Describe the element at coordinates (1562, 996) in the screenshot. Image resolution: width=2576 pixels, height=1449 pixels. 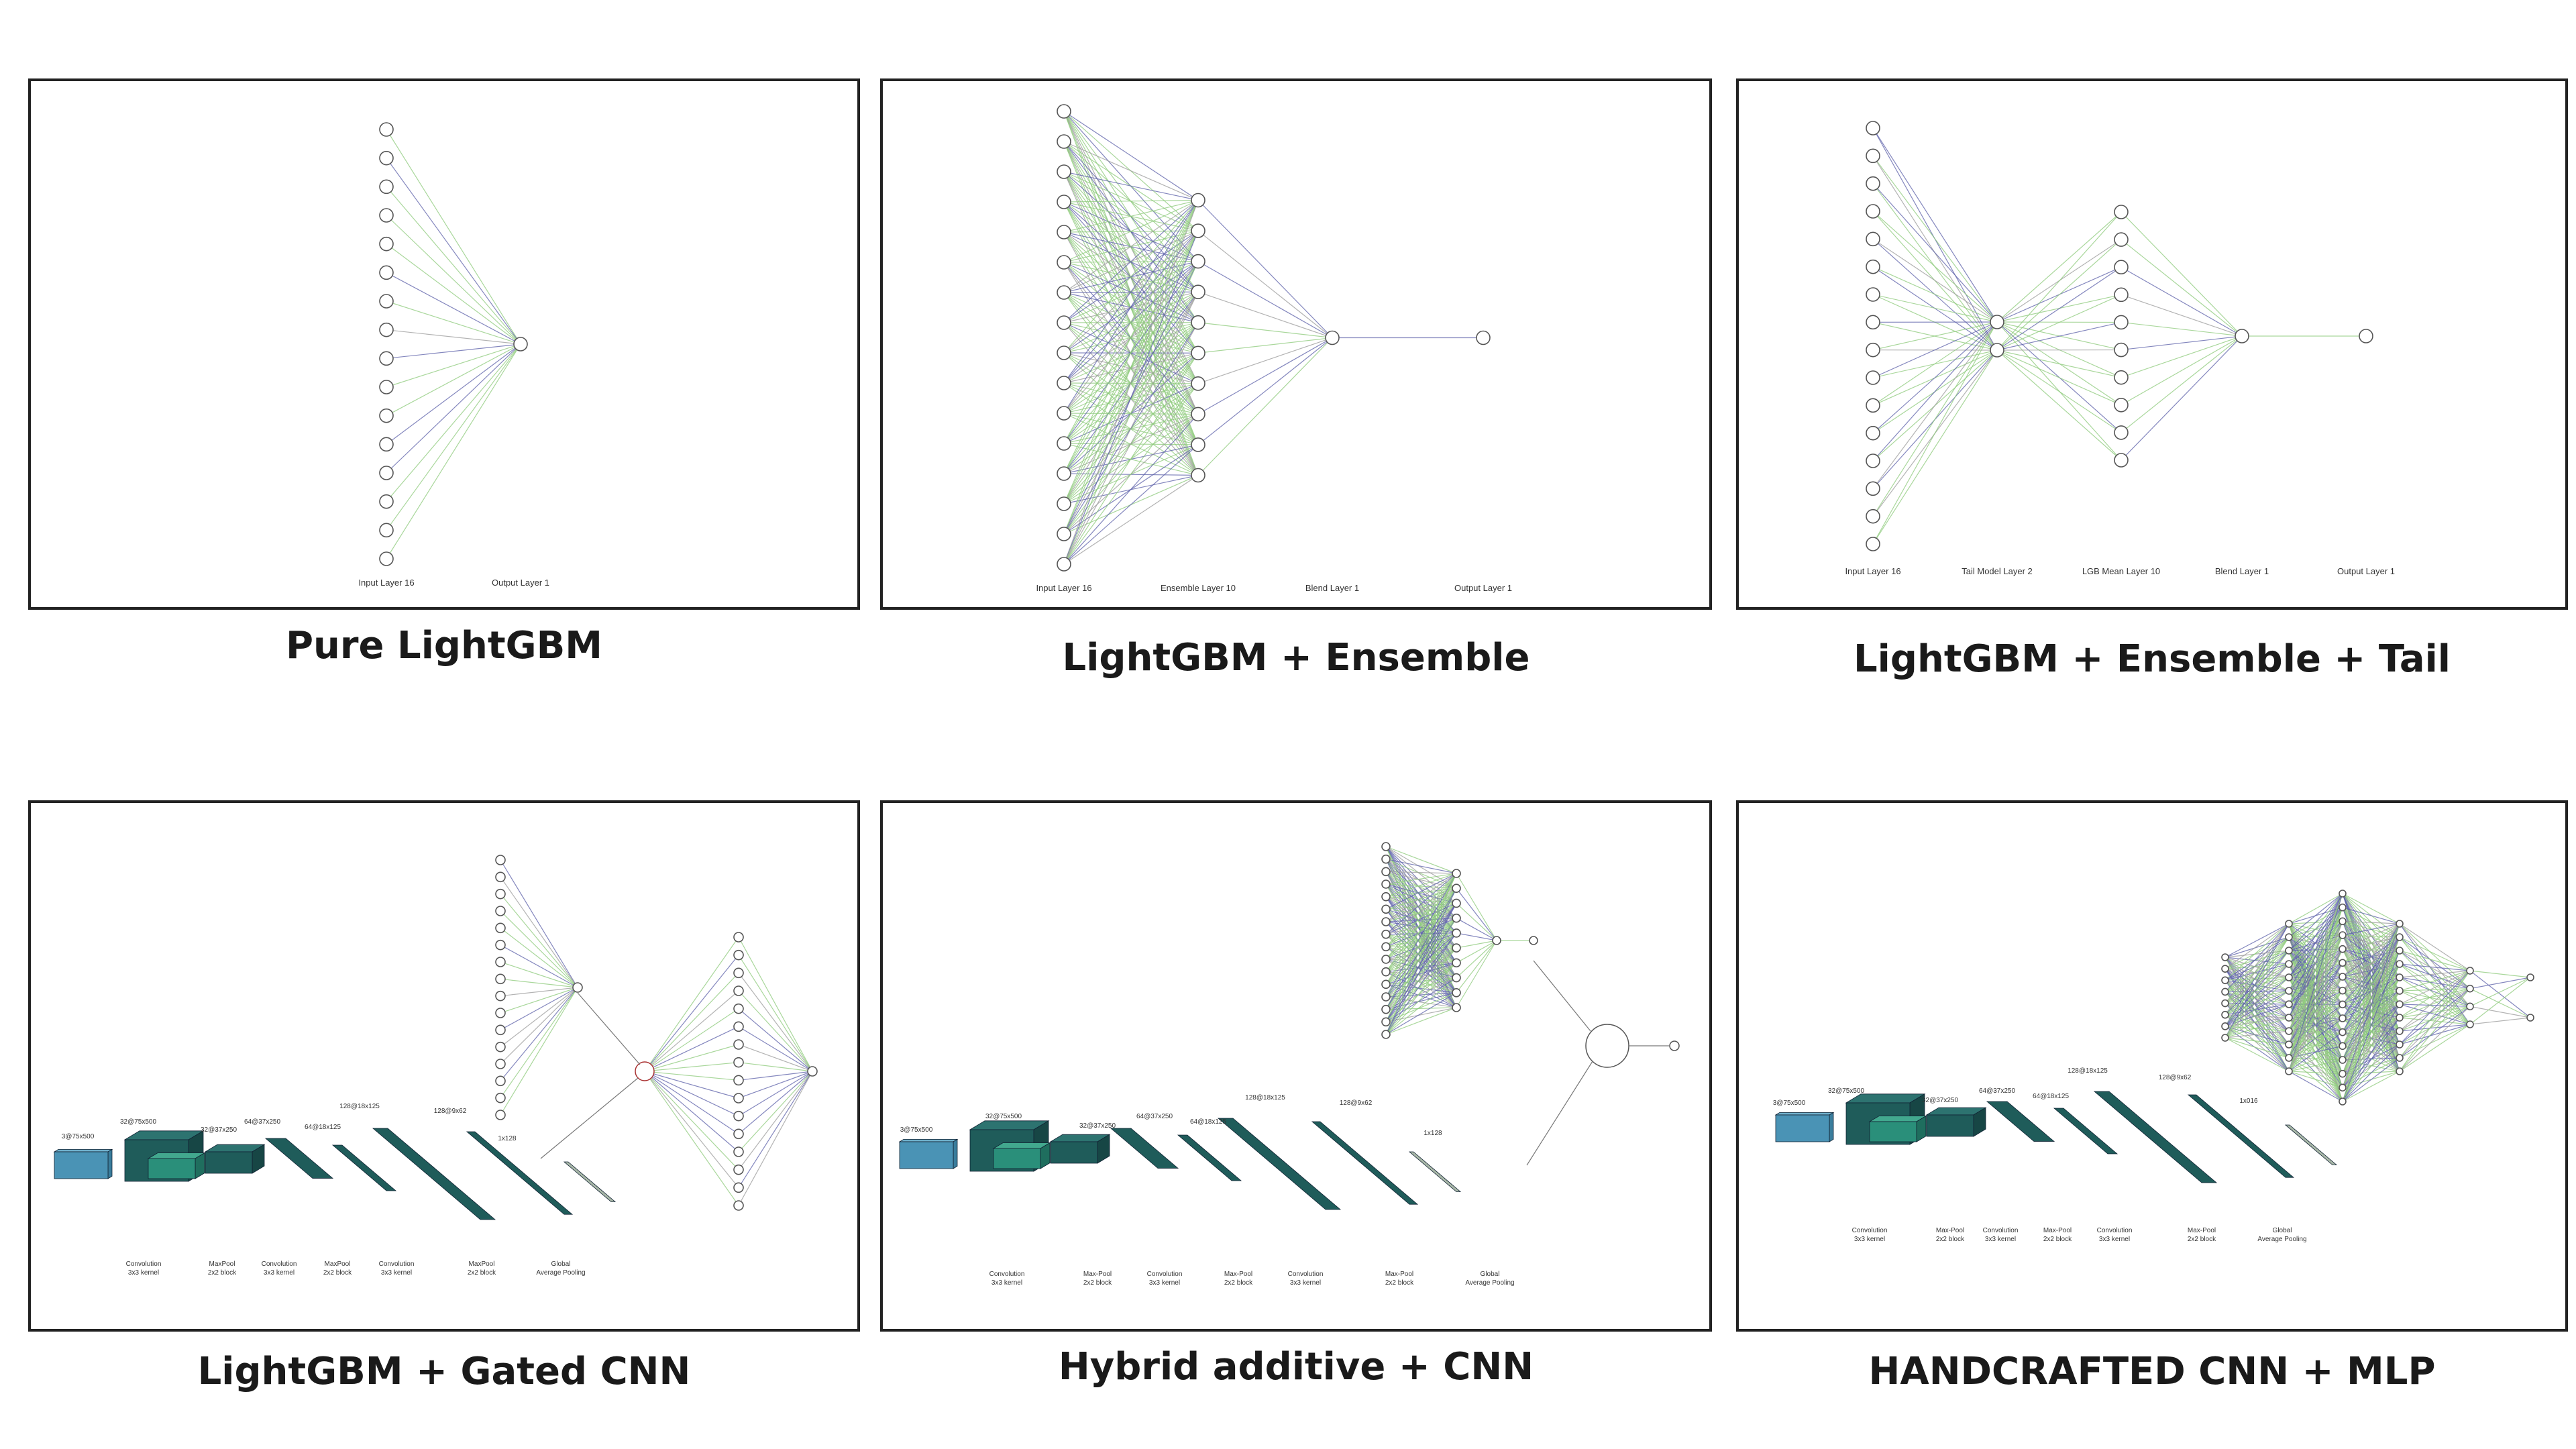
I see `p4-edge` at that location.